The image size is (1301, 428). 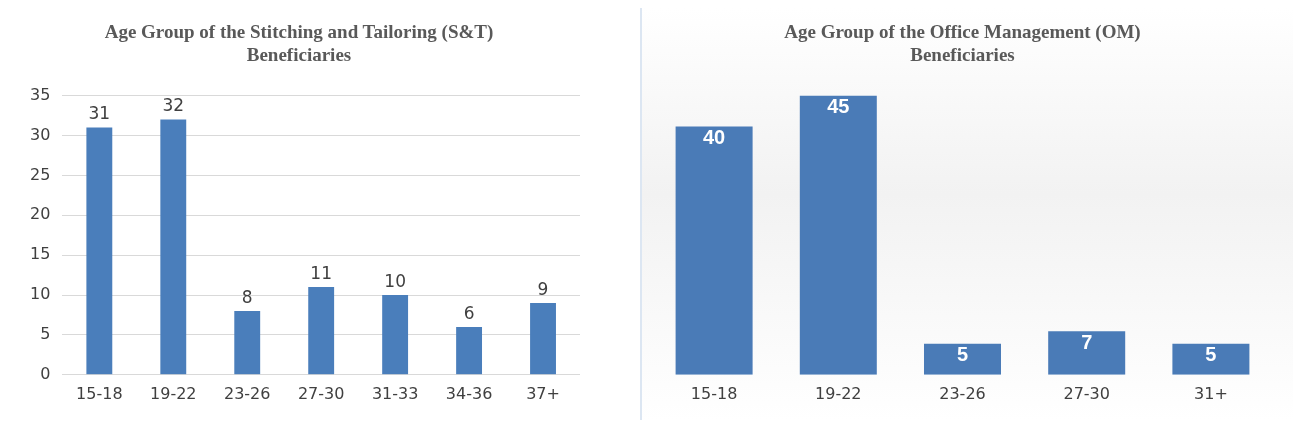 What do you see at coordinates (469, 393) in the screenshot?
I see `x-tick-label: 34-36` at bounding box center [469, 393].